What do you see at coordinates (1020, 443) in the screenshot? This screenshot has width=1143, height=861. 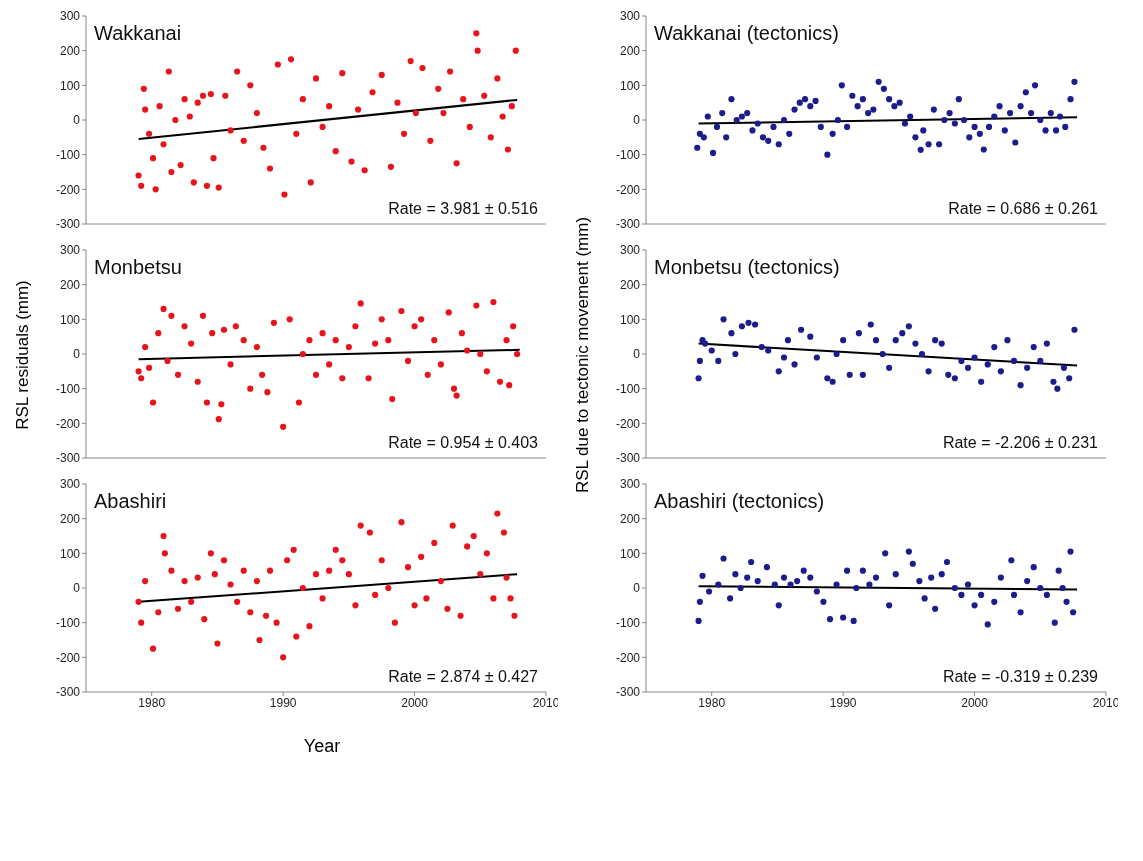 I see `annotation: Rate = -2.206 ± 0.231` at bounding box center [1020, 443].